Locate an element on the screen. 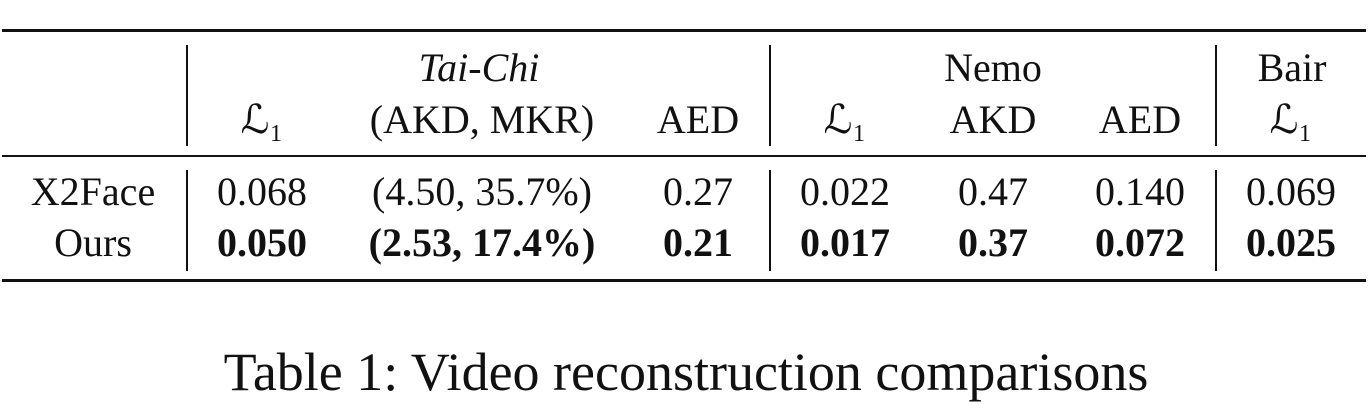 Image resolution: width=1372 pixels, height=416 pixels. cell: 0.140 is located at coordinates (1140, 191).